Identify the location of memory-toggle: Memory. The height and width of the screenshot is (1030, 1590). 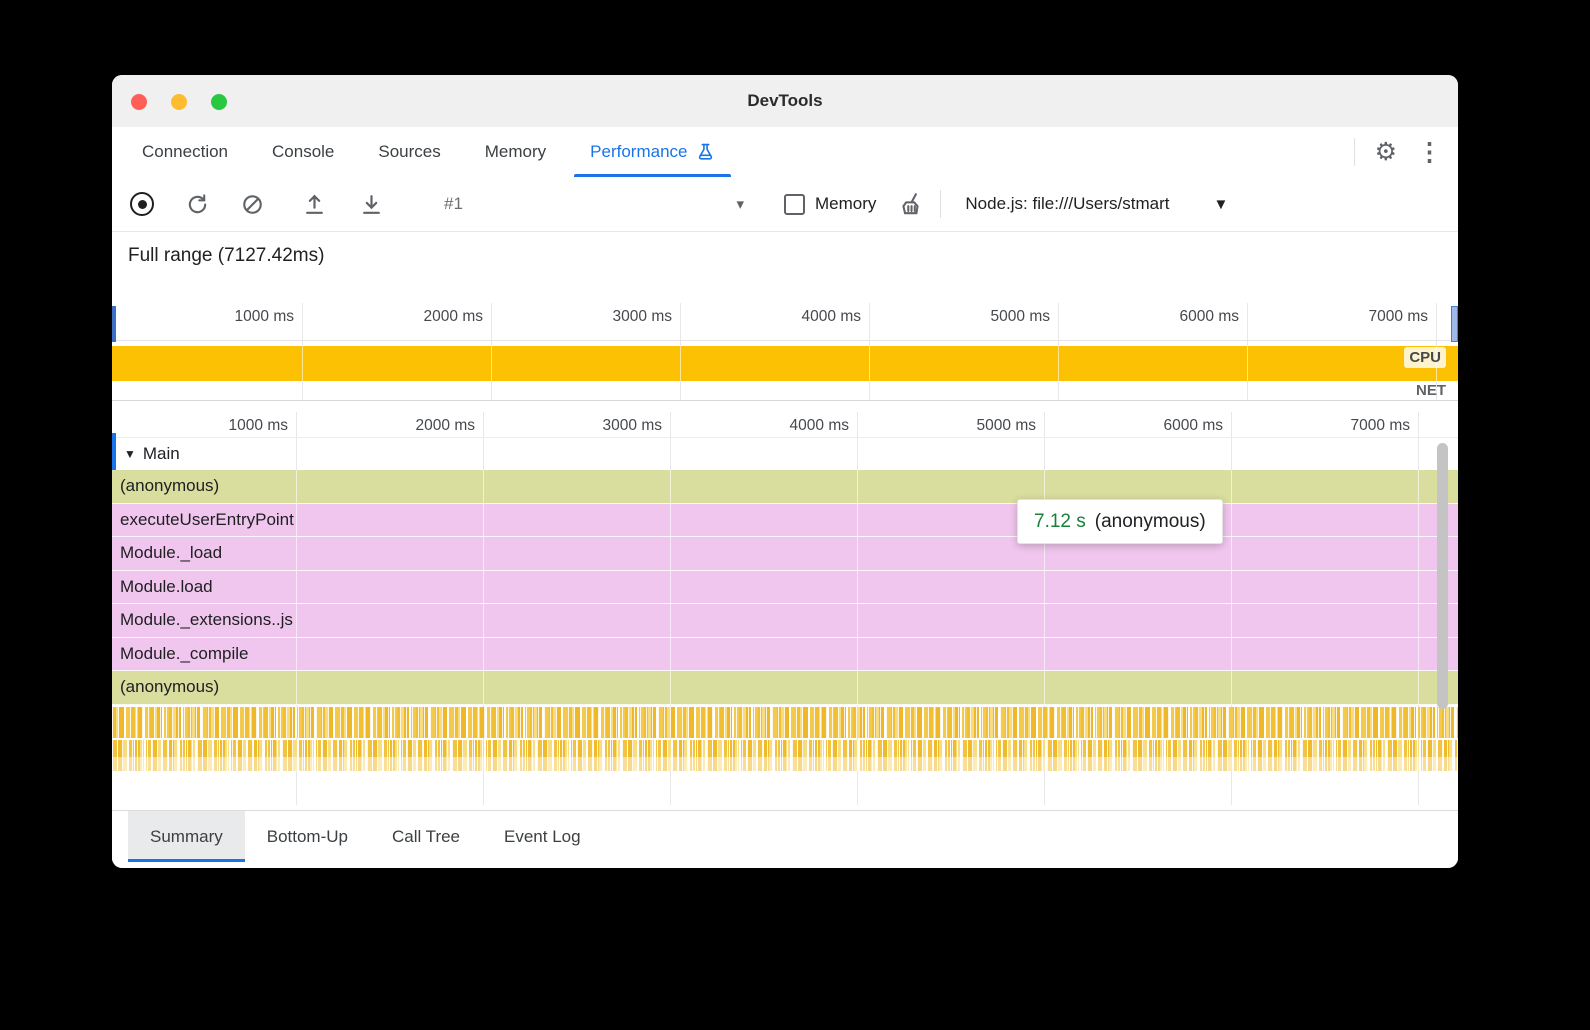
(830, 204).